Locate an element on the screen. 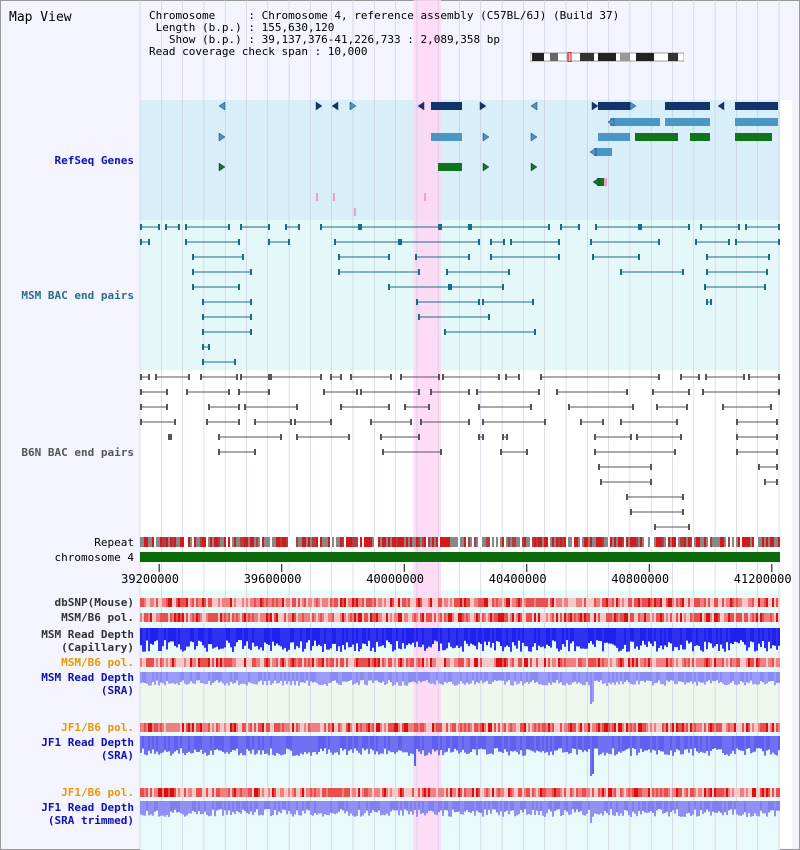  chromosome-bar is located at coordinates (460, 557).